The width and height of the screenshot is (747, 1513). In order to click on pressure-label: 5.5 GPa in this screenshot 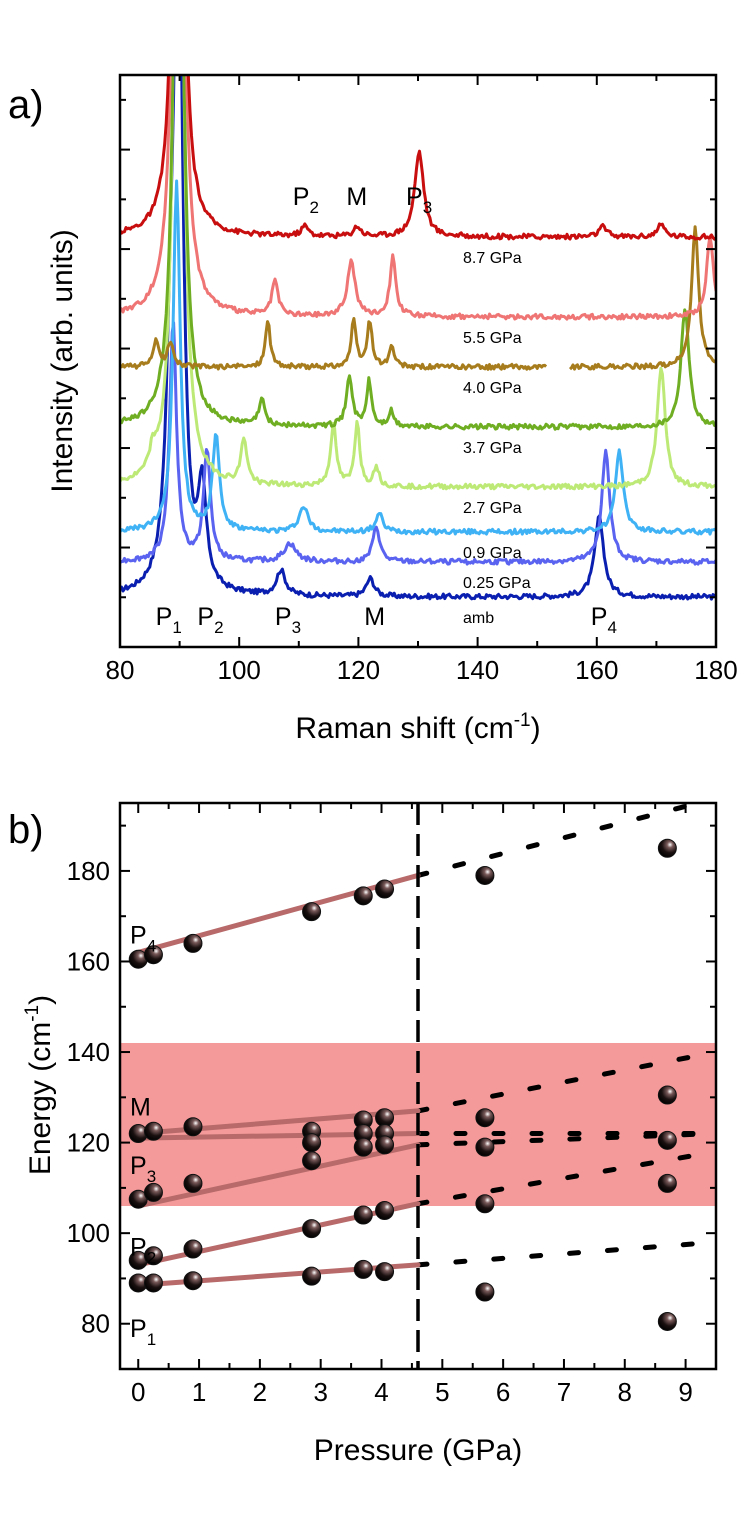, I will do `click(492, 338)`.